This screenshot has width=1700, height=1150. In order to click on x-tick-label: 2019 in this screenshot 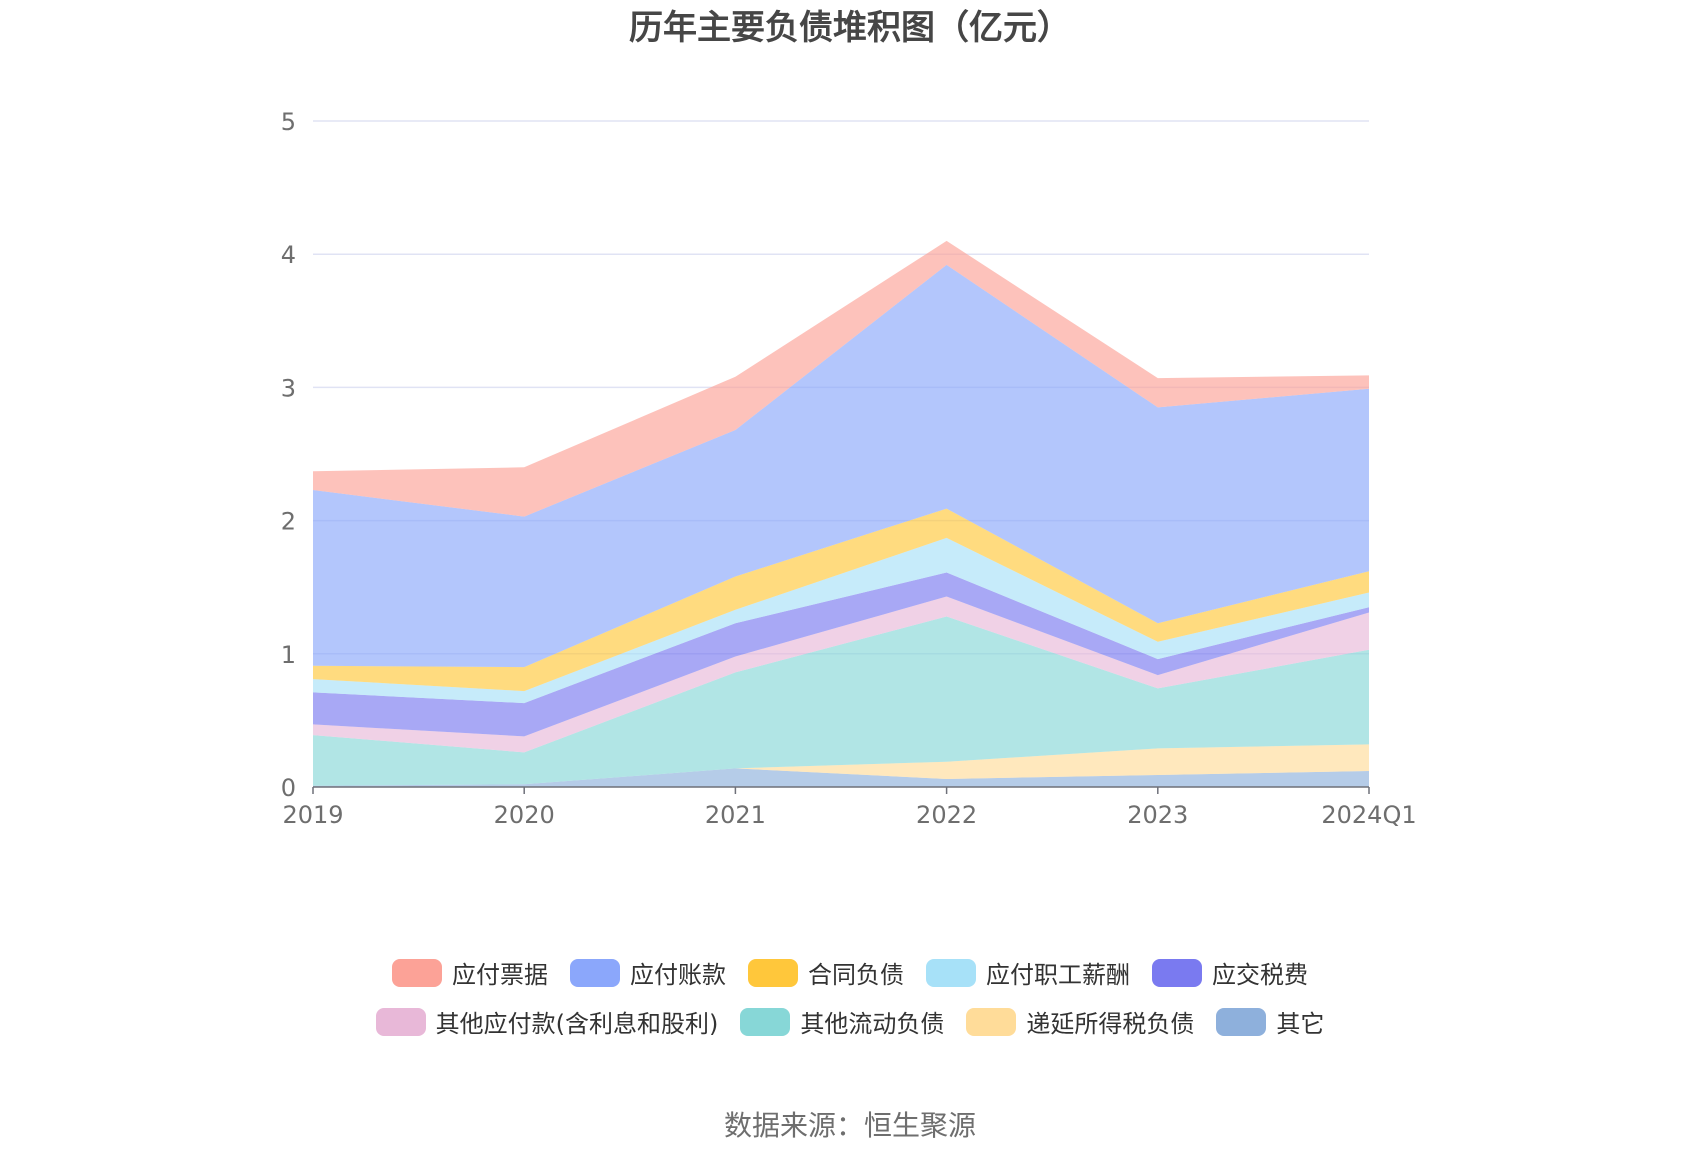, I will do `click(312, 815)`.